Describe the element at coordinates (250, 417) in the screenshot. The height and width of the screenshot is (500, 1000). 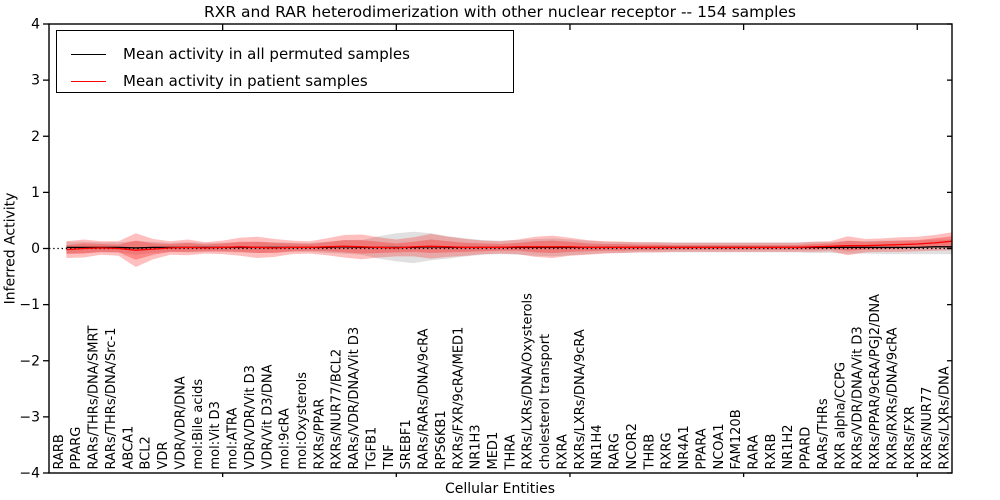
I see `x-category-label: VDR/VDR/Vit D3` at that location.